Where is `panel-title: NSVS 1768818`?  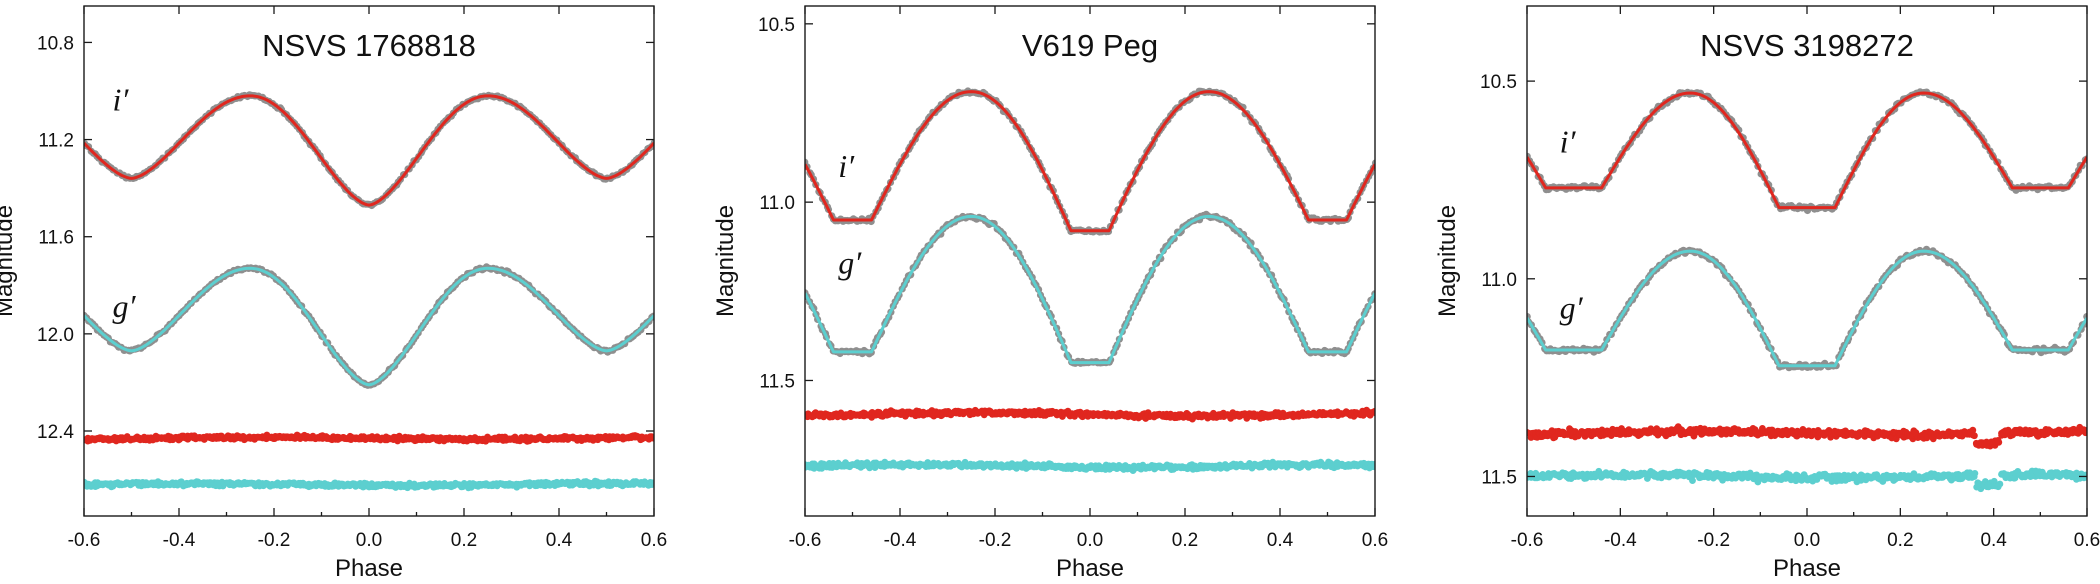
panel-title: NSVS 1768818 is located at coordinates (369, 45).